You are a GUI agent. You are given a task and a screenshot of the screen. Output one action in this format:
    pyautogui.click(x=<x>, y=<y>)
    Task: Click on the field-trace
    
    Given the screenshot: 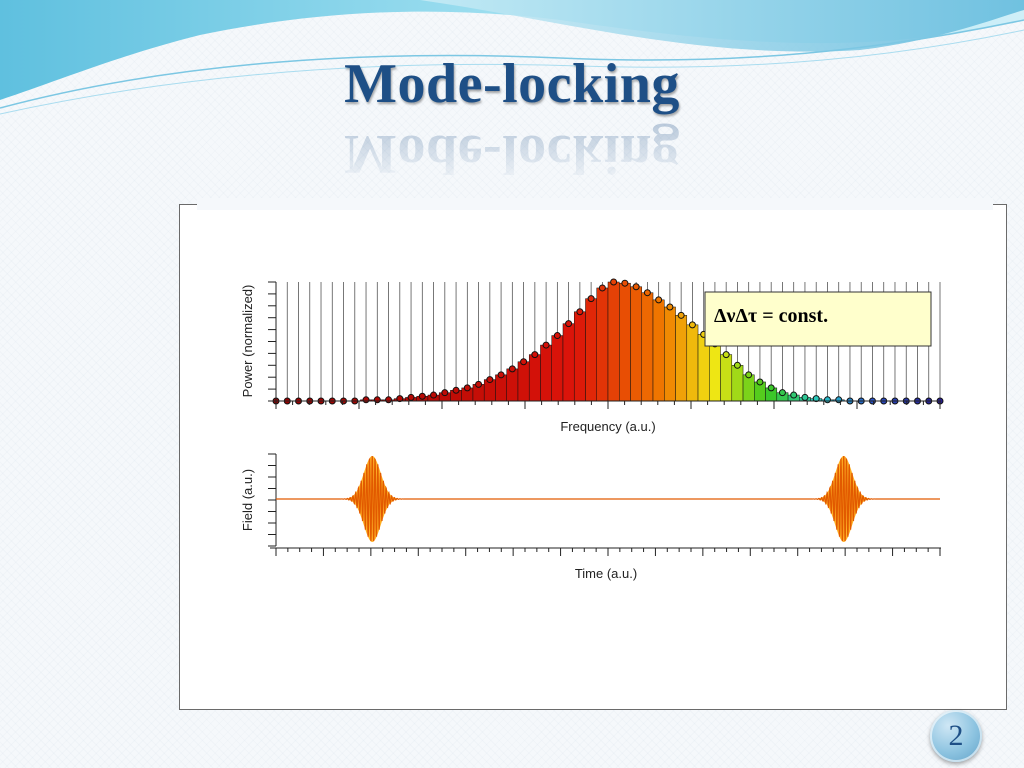 What is the action you would take?
    pyautogui.click(x=608, y=498)
    